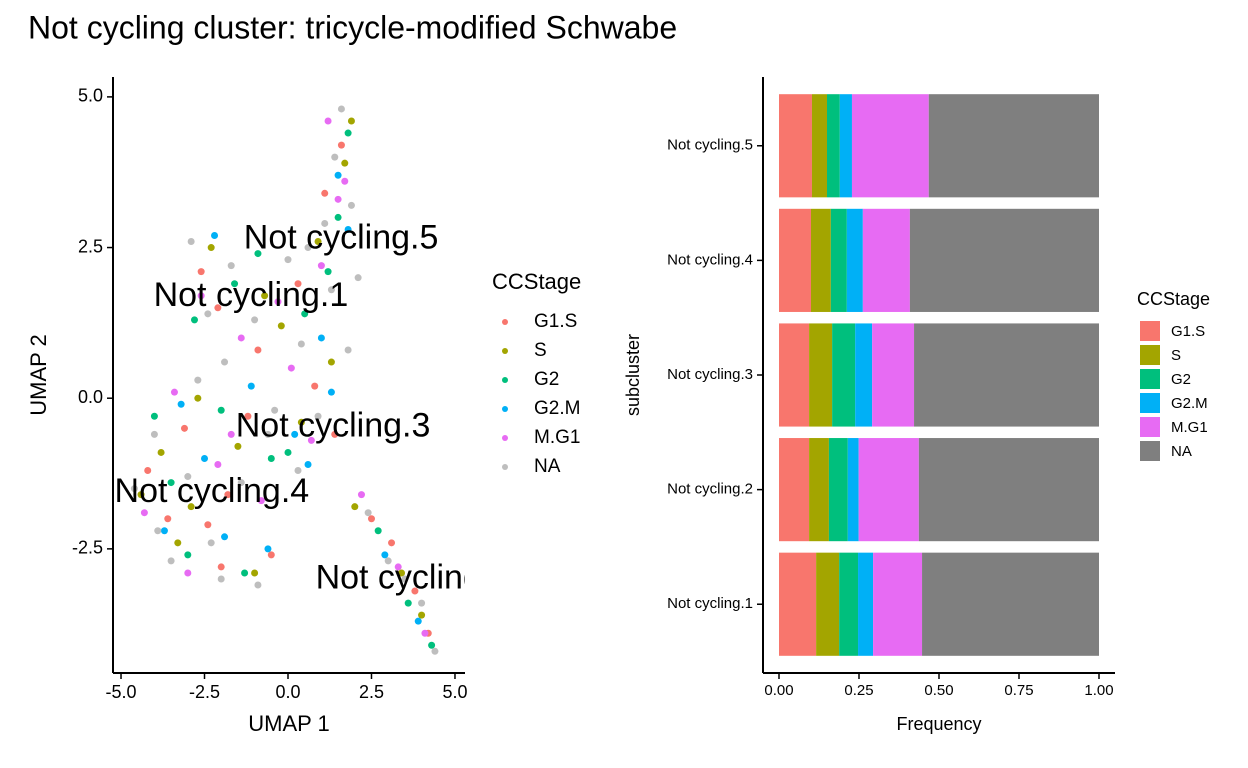  Describe the element at coordinates (938, 724) in the screenshot. I see `x-axis-title: Frequency` at that location.